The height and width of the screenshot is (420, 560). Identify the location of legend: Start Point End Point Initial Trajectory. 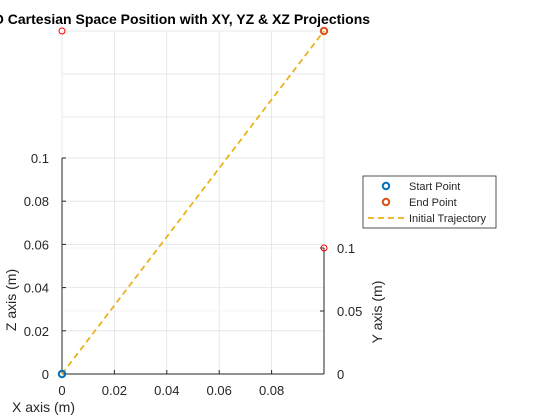
(429, 202).